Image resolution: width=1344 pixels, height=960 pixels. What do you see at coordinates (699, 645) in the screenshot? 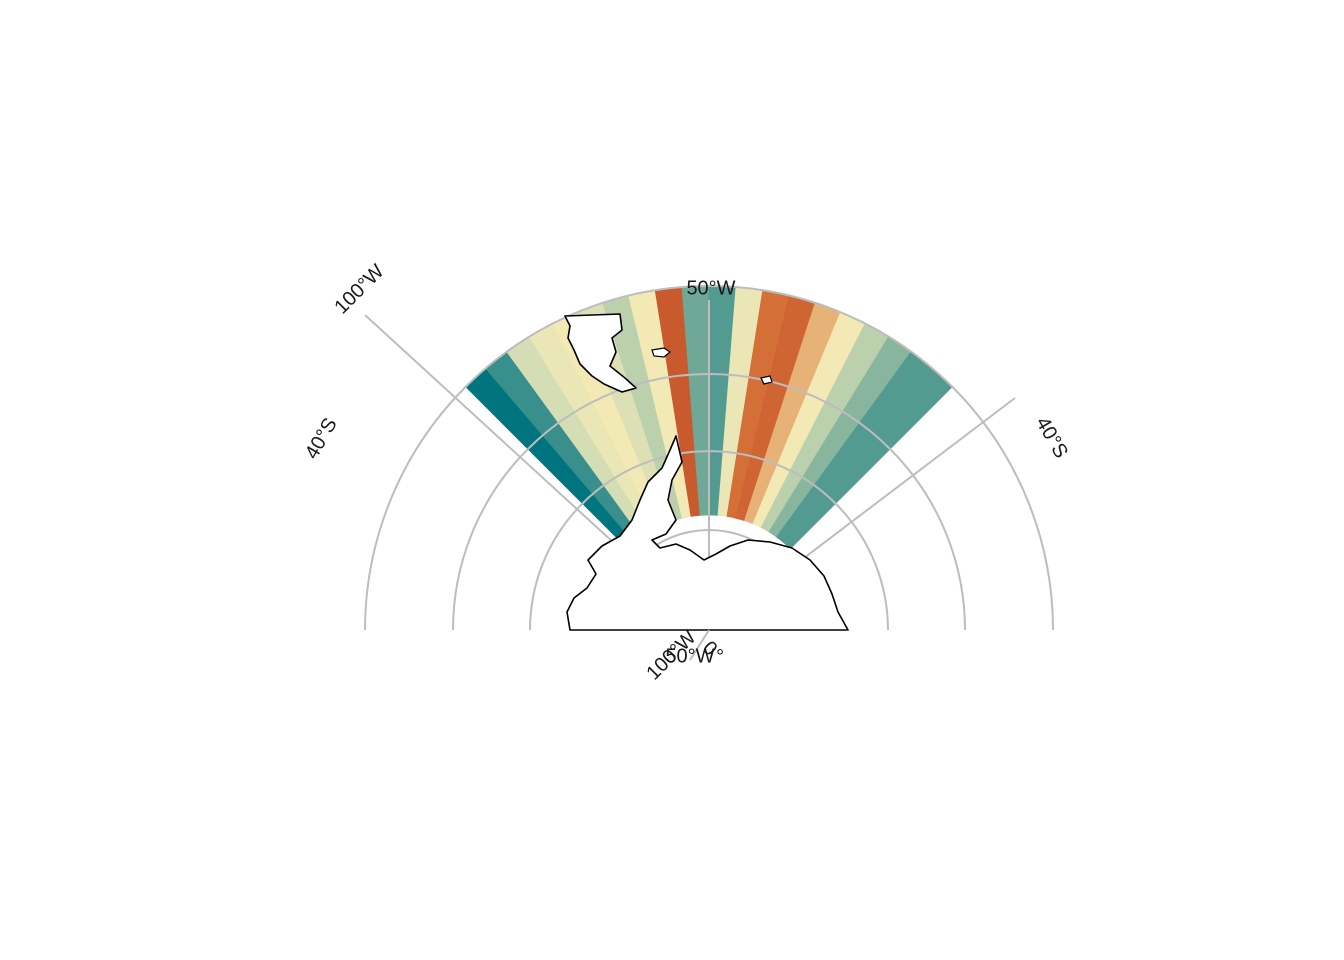
I see `meridian-lower-segment` at bounding box center [699, 645].